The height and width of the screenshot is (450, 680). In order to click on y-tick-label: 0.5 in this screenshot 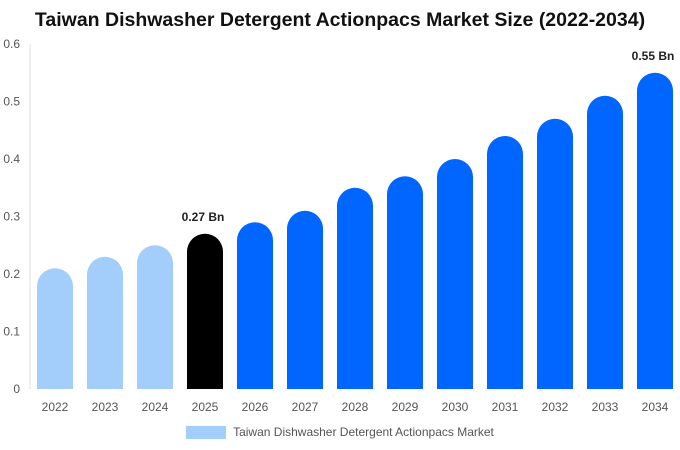, I will do `click(11, 102)`.